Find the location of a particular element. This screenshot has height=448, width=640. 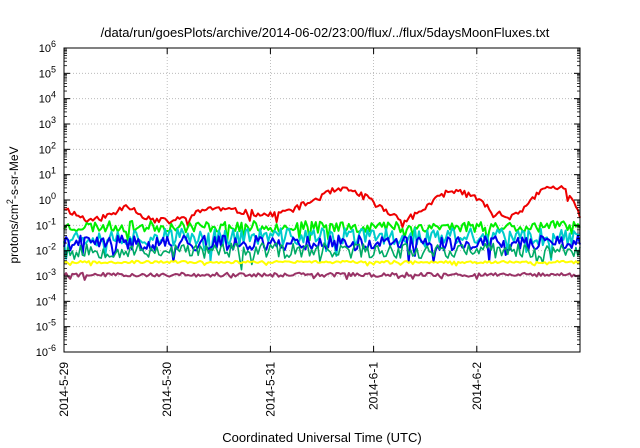

x-tick-label: 2014-5-30 is located at coordinates (167, 389).